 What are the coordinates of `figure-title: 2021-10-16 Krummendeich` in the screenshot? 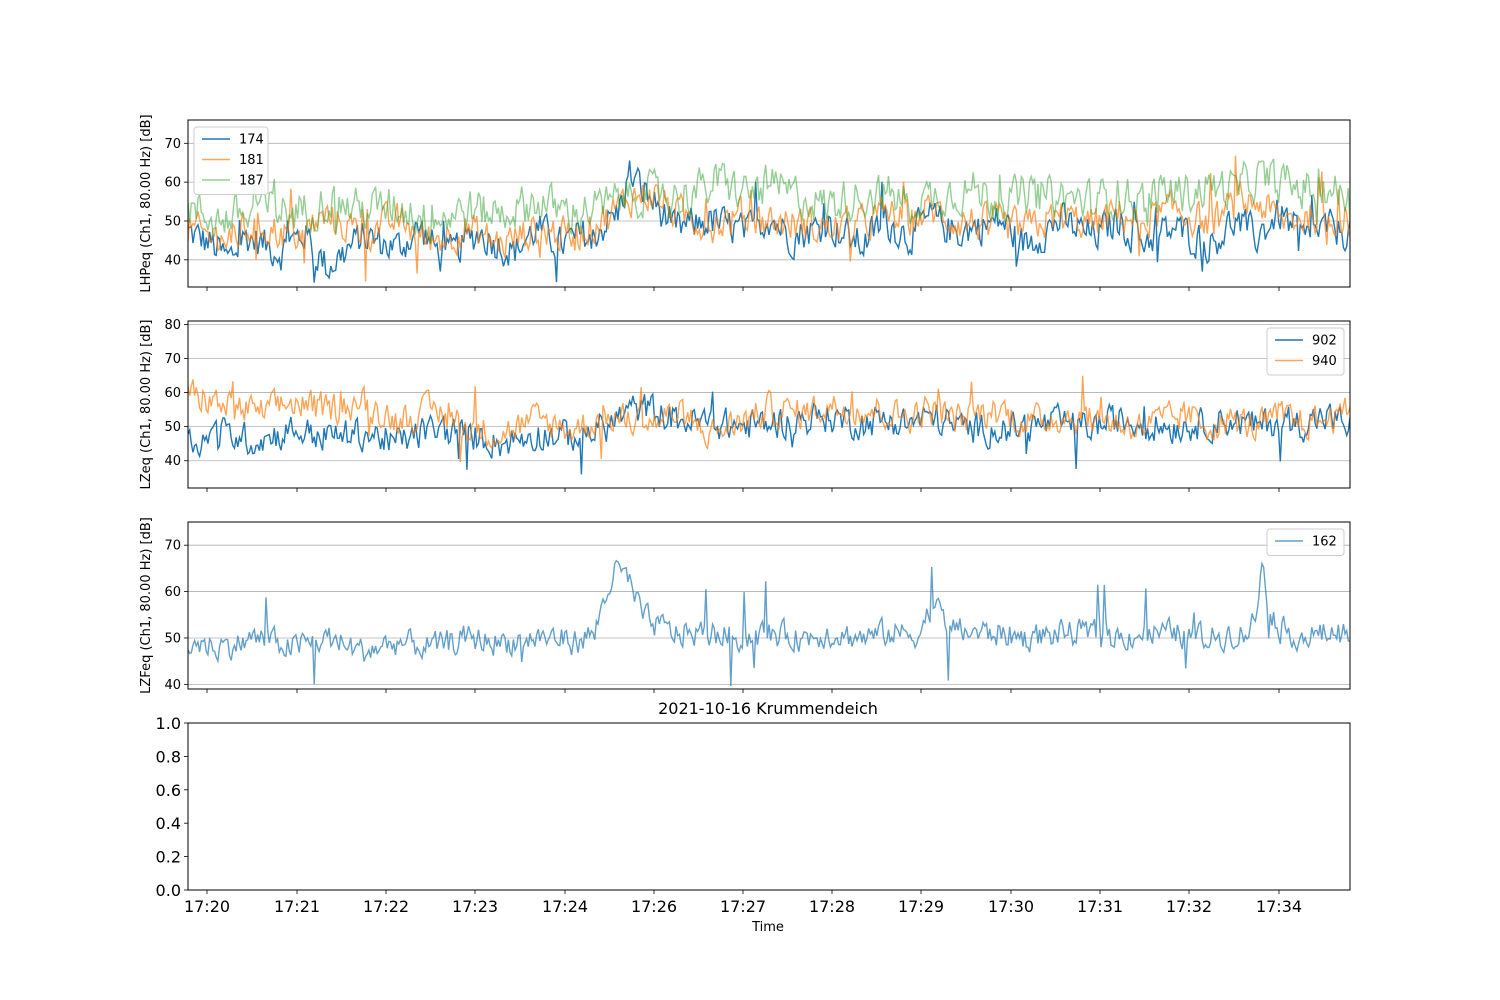 It's located at (768, 708).